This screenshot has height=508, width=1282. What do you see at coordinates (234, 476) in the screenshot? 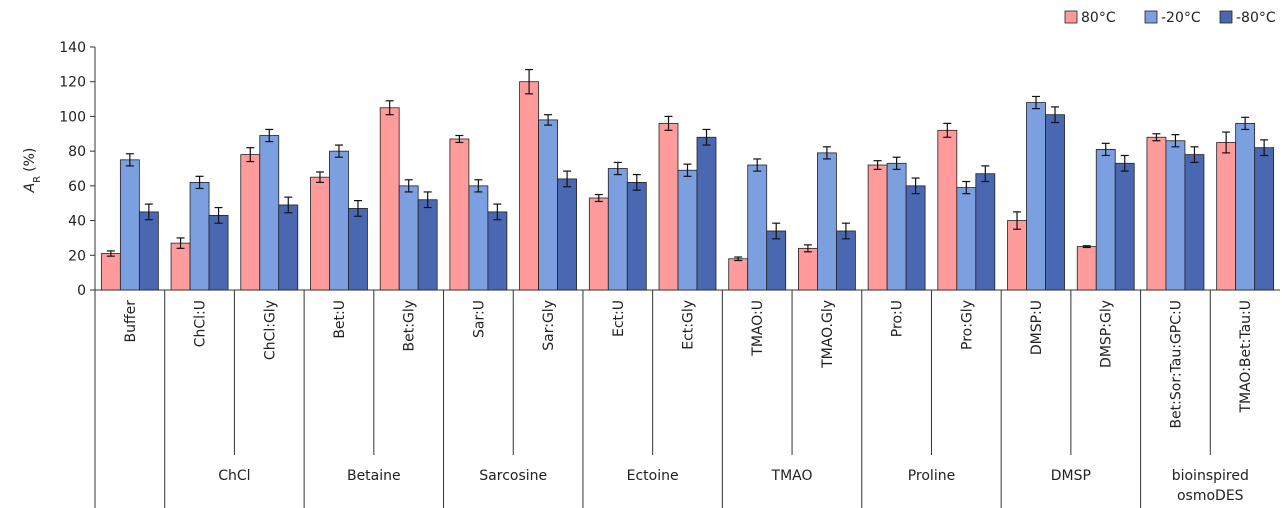
I see `group-label: ChCl` at bounding box center [234, 476].